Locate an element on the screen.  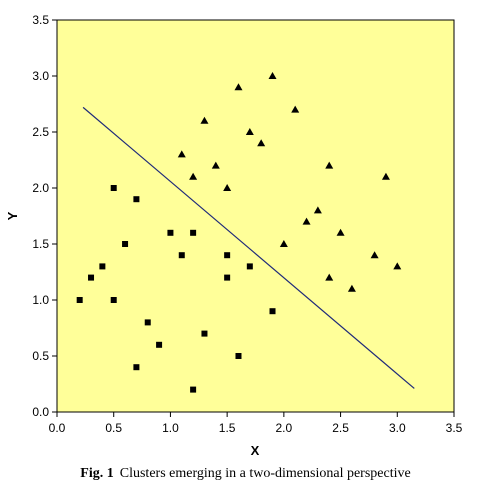
x-tick-label: 1.0 is located at coordinates (170, 428).